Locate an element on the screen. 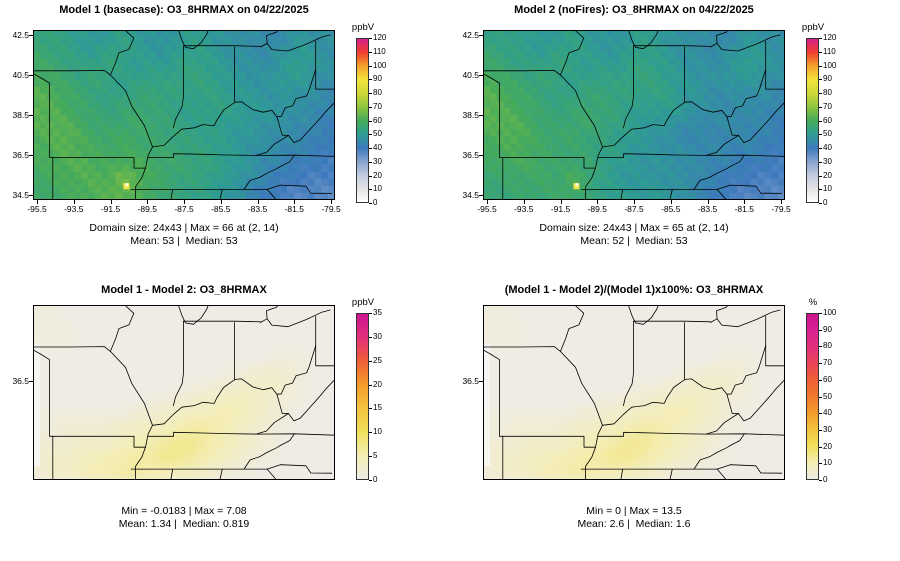 The image size is (900, 561). stats-line-1: Min = -0.0183 | Max = 7.08 is located at coordinates (184, 511).